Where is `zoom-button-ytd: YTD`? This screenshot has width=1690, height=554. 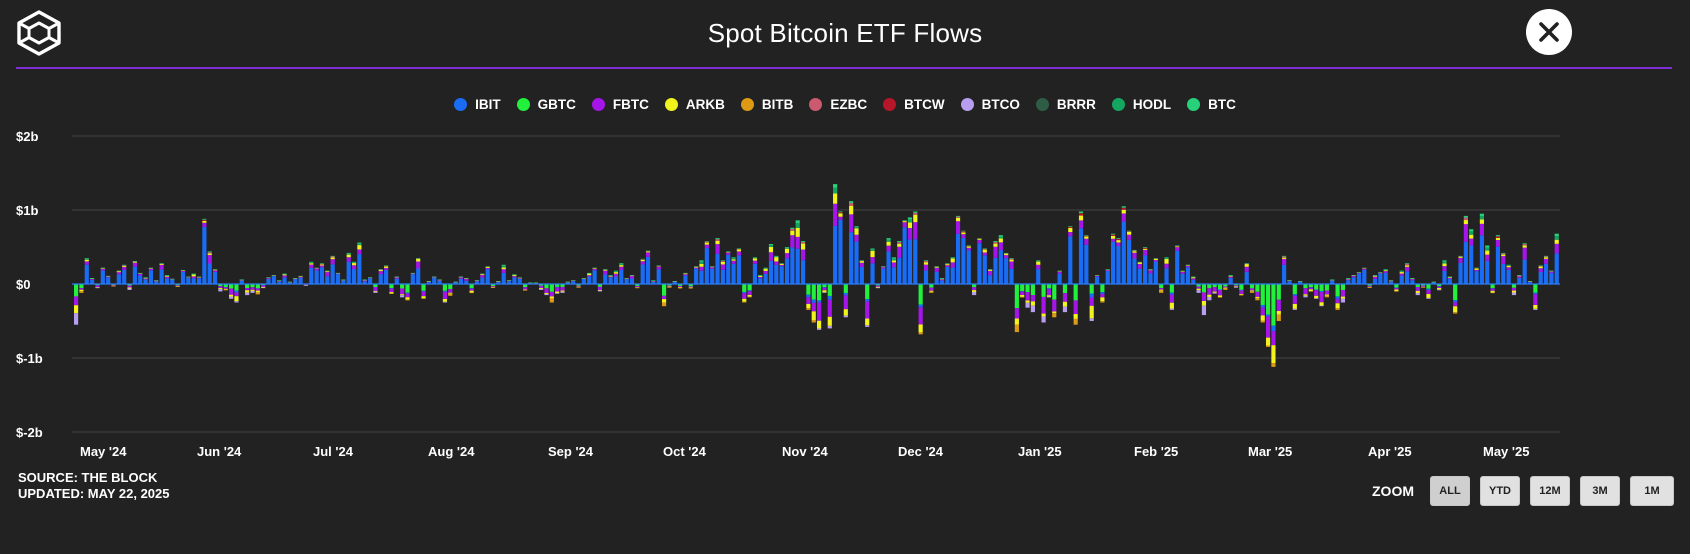
zoom-button-ytd: YTD is located at coordinates (1500, 491).